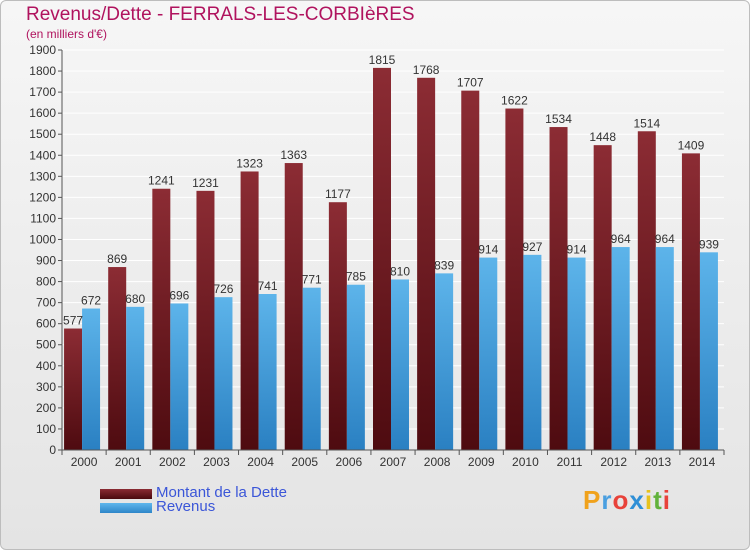 Image resolution: width=750 pixels, height=550 pixels. Describe the element at coordinates (43, 218) in the screenshot. I see `y-tick-label: 1100` at that location.